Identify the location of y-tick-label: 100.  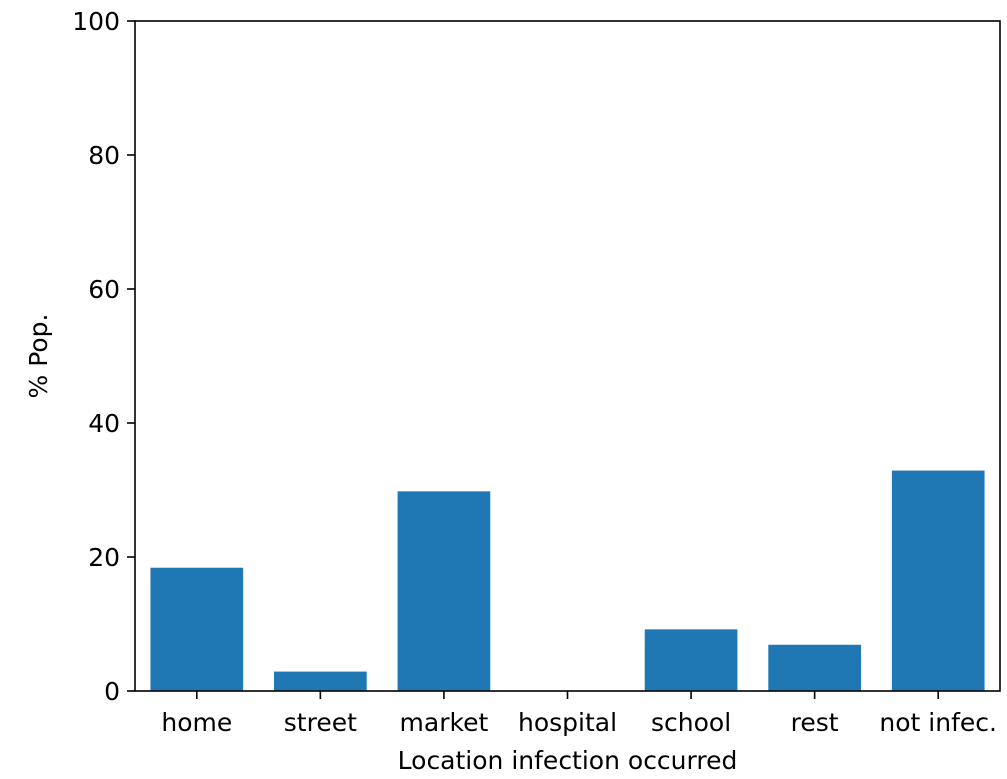
(96, 21).